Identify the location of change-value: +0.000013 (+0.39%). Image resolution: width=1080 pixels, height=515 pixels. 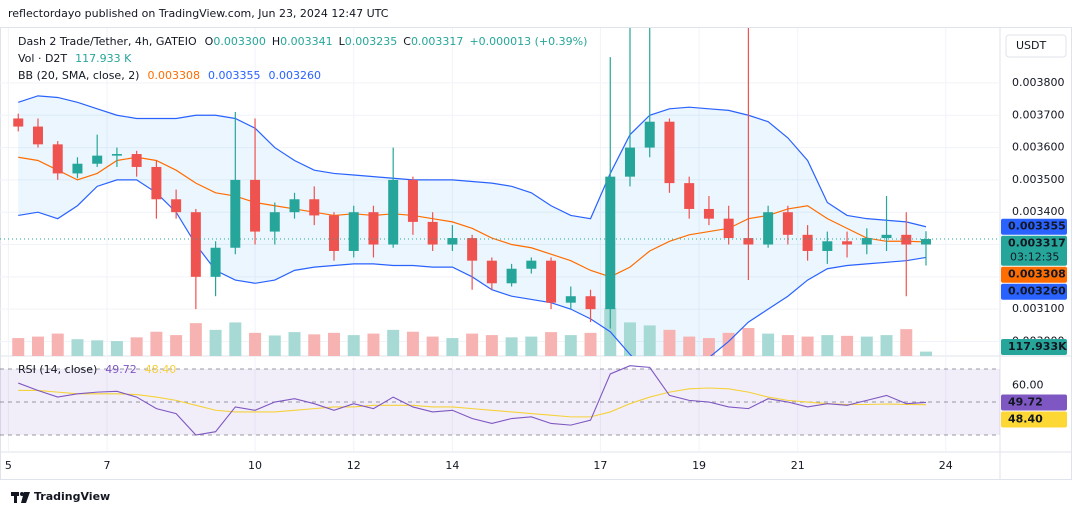
(528, 41).